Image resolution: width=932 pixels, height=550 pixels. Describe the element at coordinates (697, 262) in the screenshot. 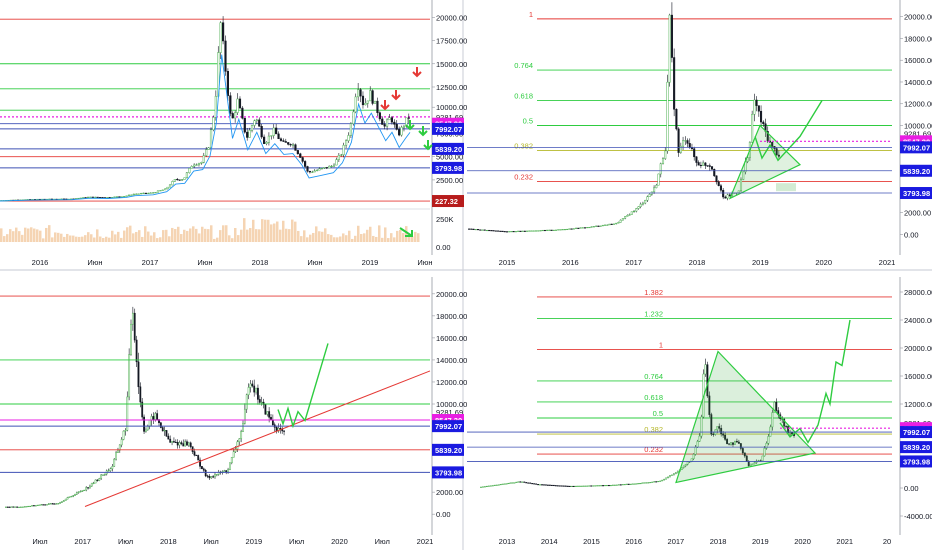

I see `time-tick-label: 2018` at that location.